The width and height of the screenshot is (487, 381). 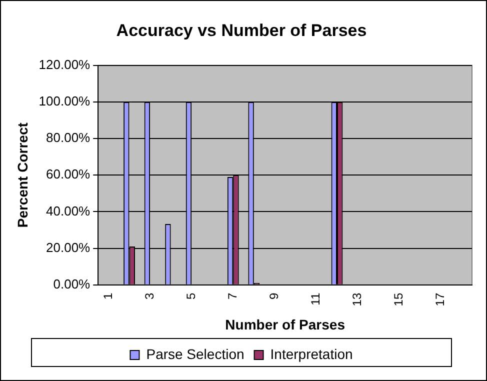 I want to click on y-axis-title: Percent Correct, so click(x=22, y=175).